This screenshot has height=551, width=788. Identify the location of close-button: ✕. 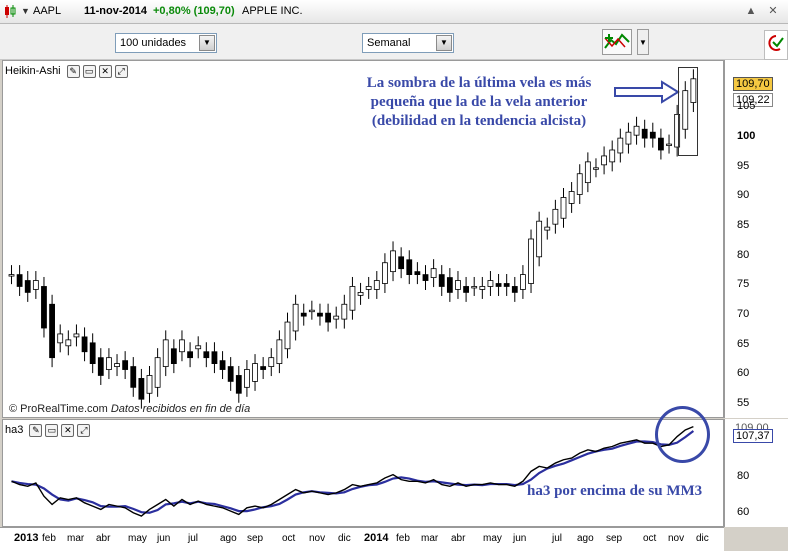
(773, 11).